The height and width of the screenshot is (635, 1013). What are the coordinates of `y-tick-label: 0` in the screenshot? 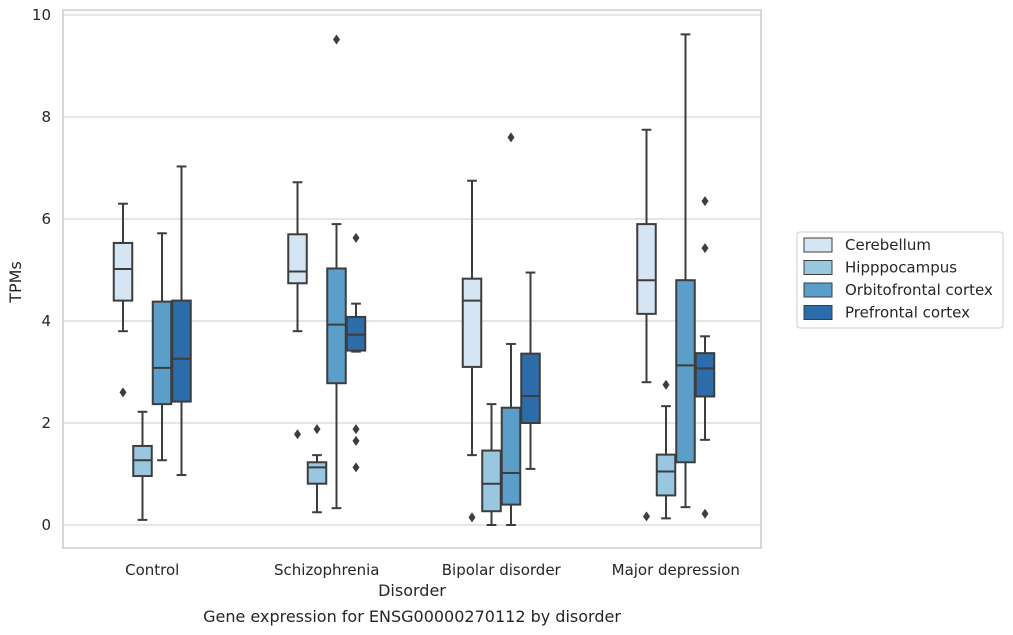 It's located at (46, 525).